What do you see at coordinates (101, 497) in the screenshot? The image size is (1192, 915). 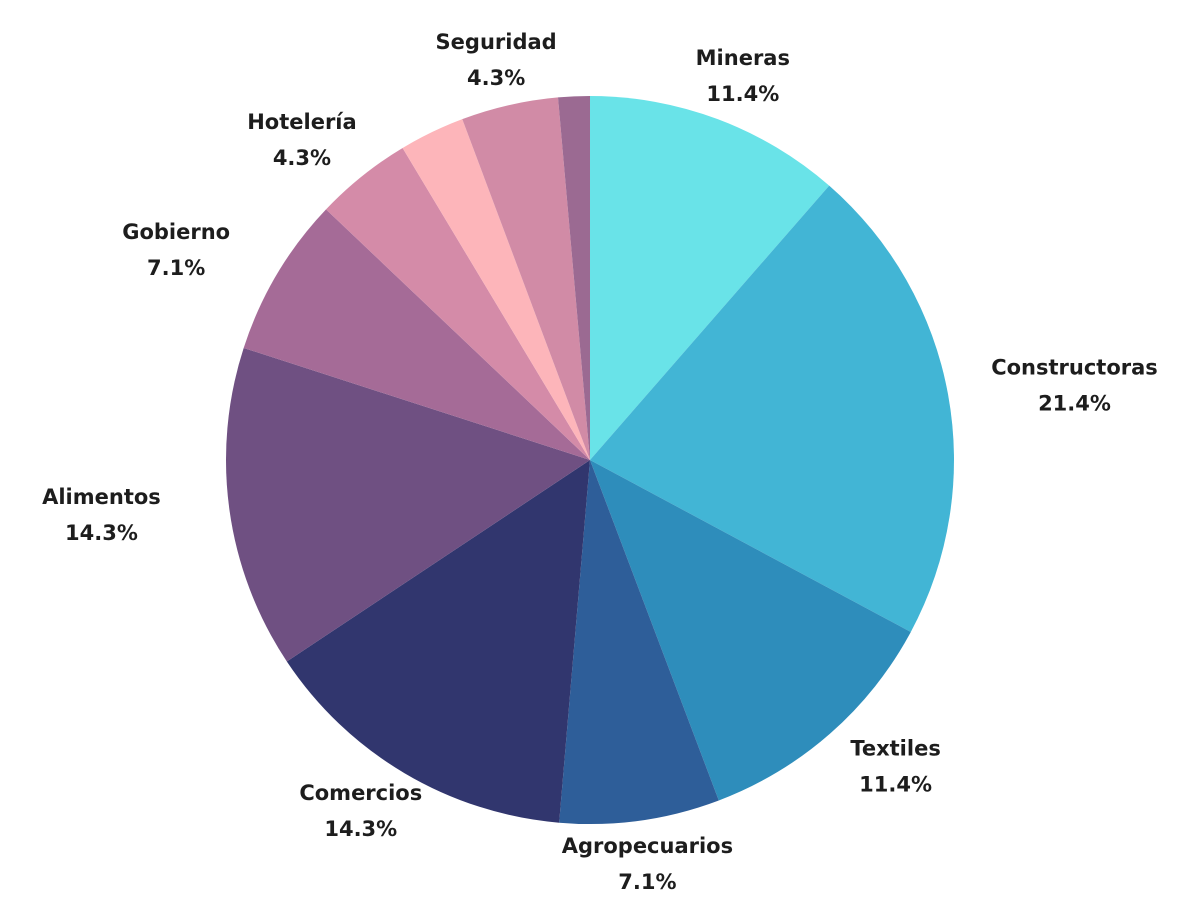 I see `slice-label: Alimentos` at bounding box center [101, 497].